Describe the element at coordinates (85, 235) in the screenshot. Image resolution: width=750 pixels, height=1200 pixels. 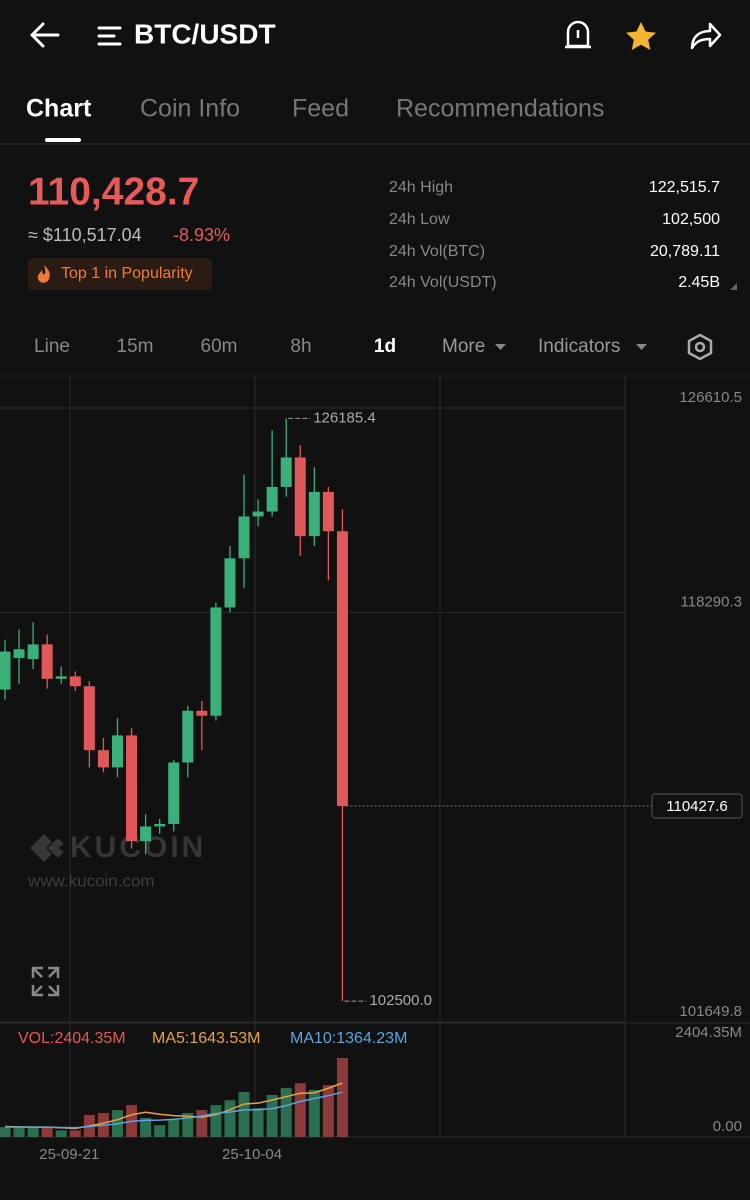
I see `usd-price: ≈ $110,517.04` at that location.